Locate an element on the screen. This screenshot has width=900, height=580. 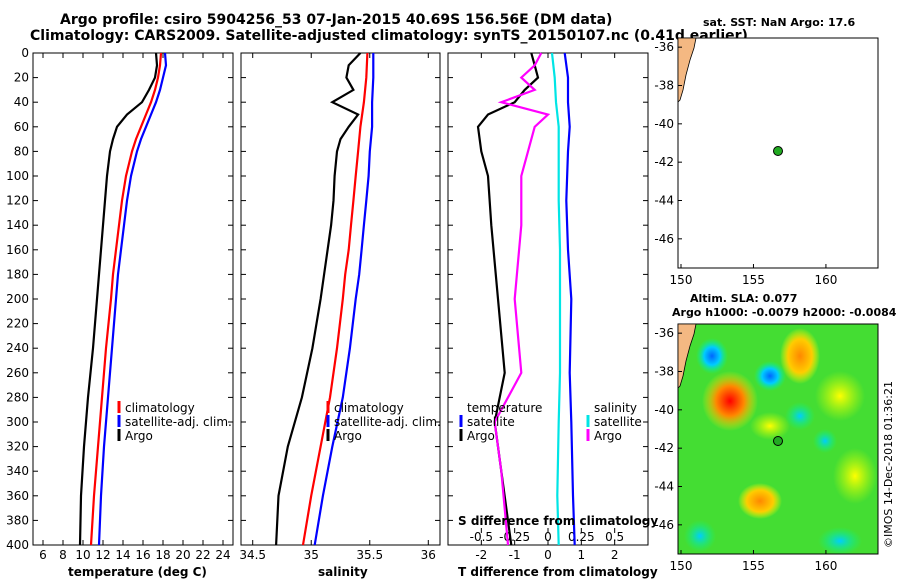
x-tick-label: 36 is located at coordinates (428, 555).